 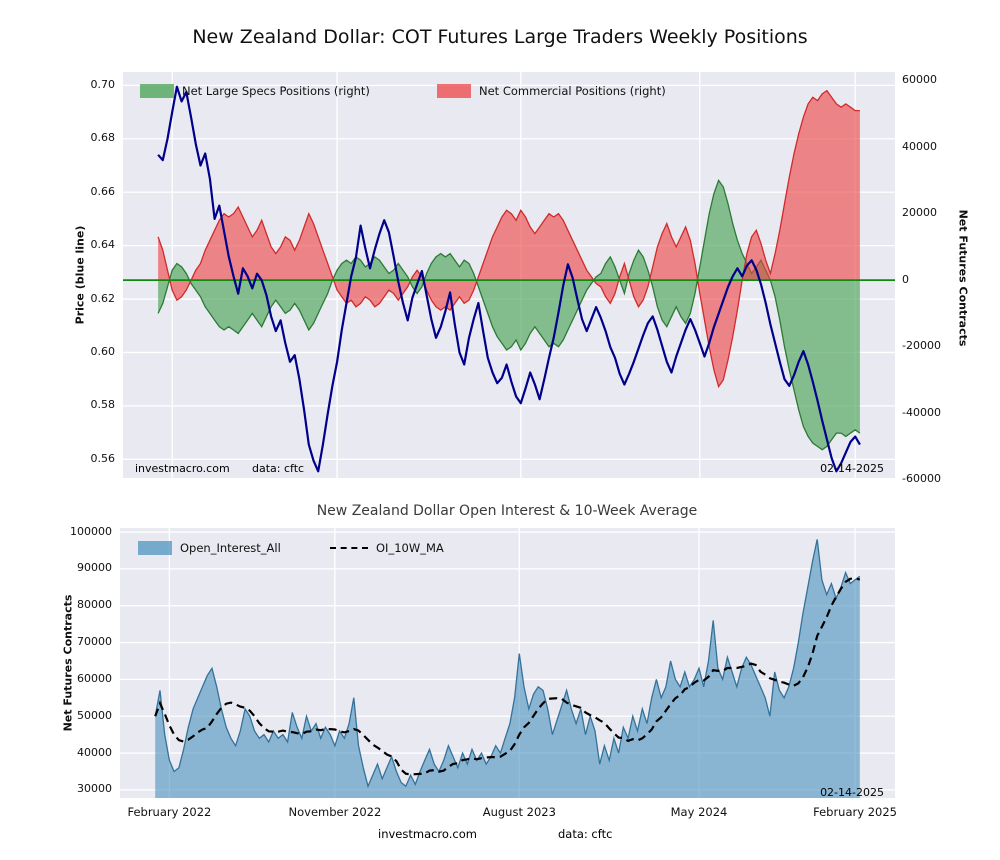 What do you see at coordinates (182, 468) in the screenshot?
I see `watermark-site-top: investmacro.com` at bounding box center [182, 468].